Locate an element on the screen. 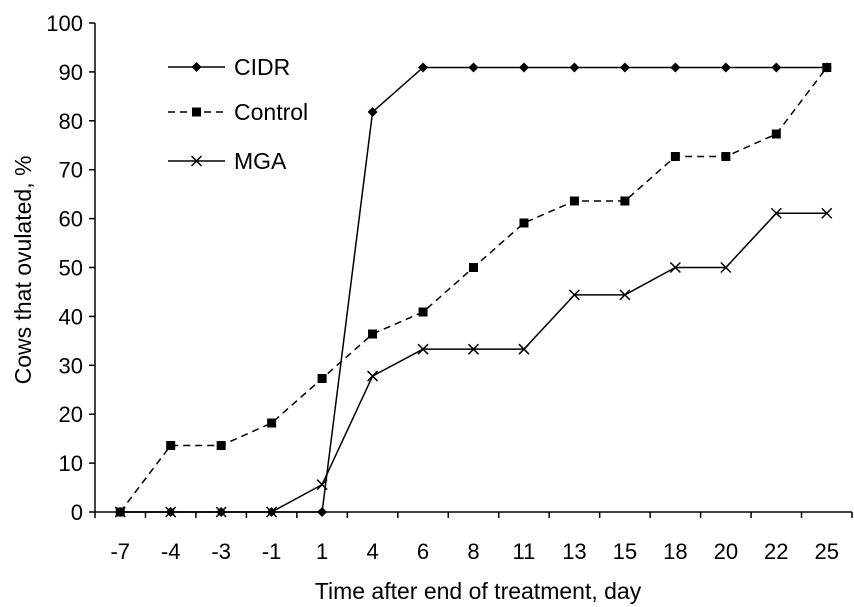 The width and height of the screenshot is (854, 607). y-tick-label: 10 is located at coordinates (71, 463).